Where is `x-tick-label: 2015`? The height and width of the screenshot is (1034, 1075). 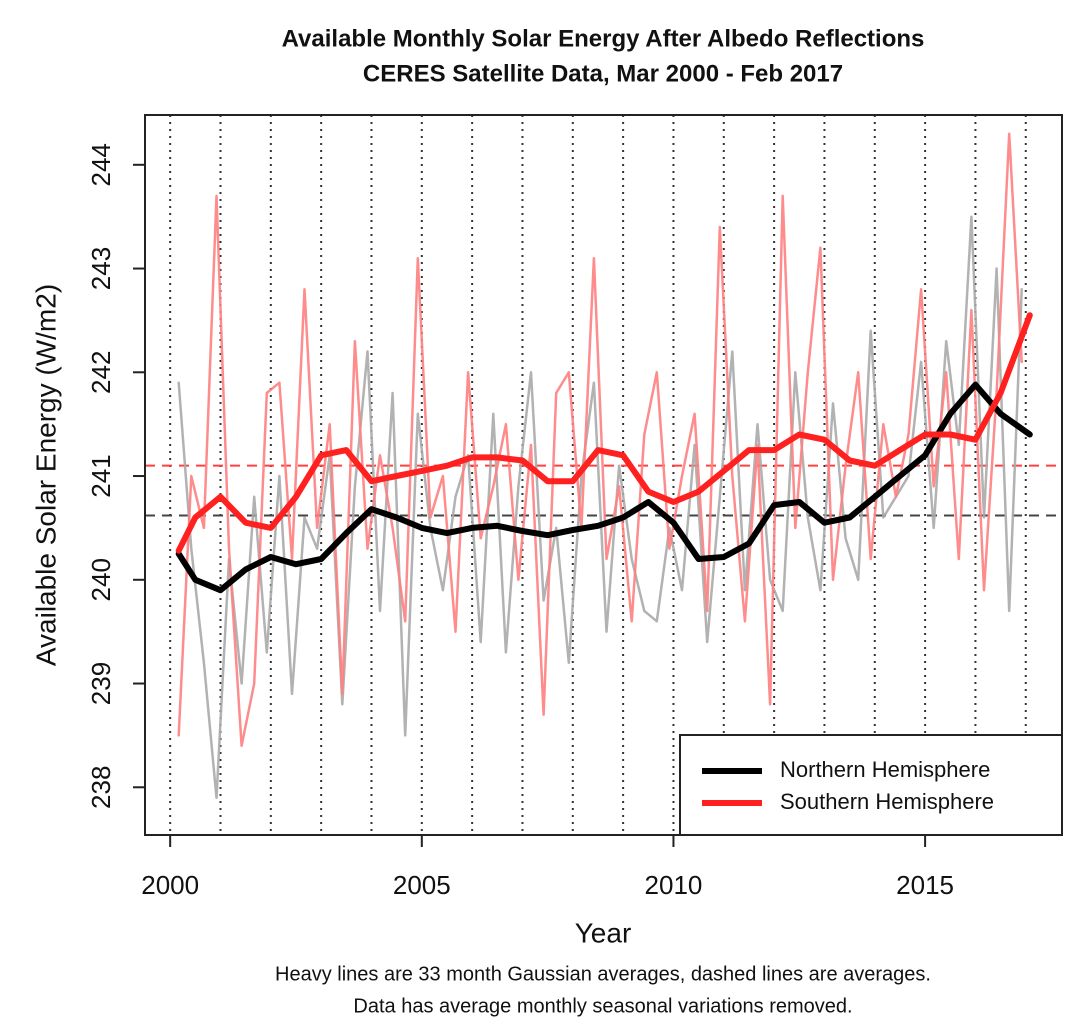 x-tick-label: 2015 is located at coordinates (925, 885).